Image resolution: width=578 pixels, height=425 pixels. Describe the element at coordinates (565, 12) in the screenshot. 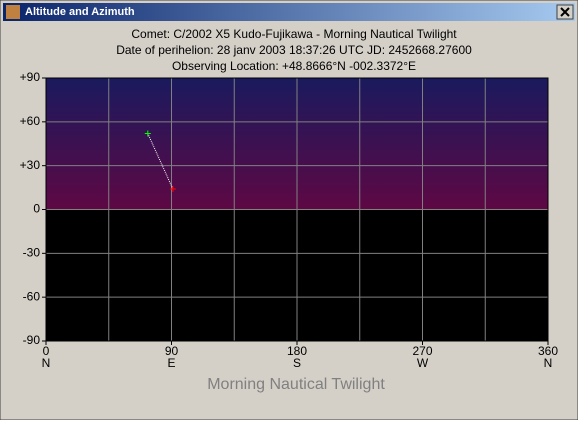

I see `close-button` at that location.